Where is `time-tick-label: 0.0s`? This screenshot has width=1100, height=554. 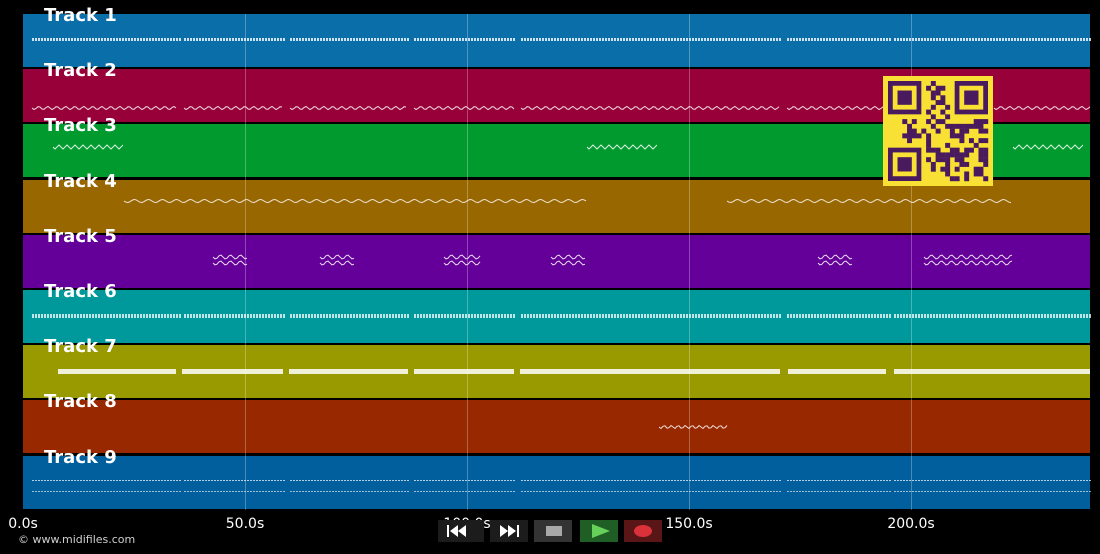 time-tick-label: 0.0s is located at coordinates (23, 524).